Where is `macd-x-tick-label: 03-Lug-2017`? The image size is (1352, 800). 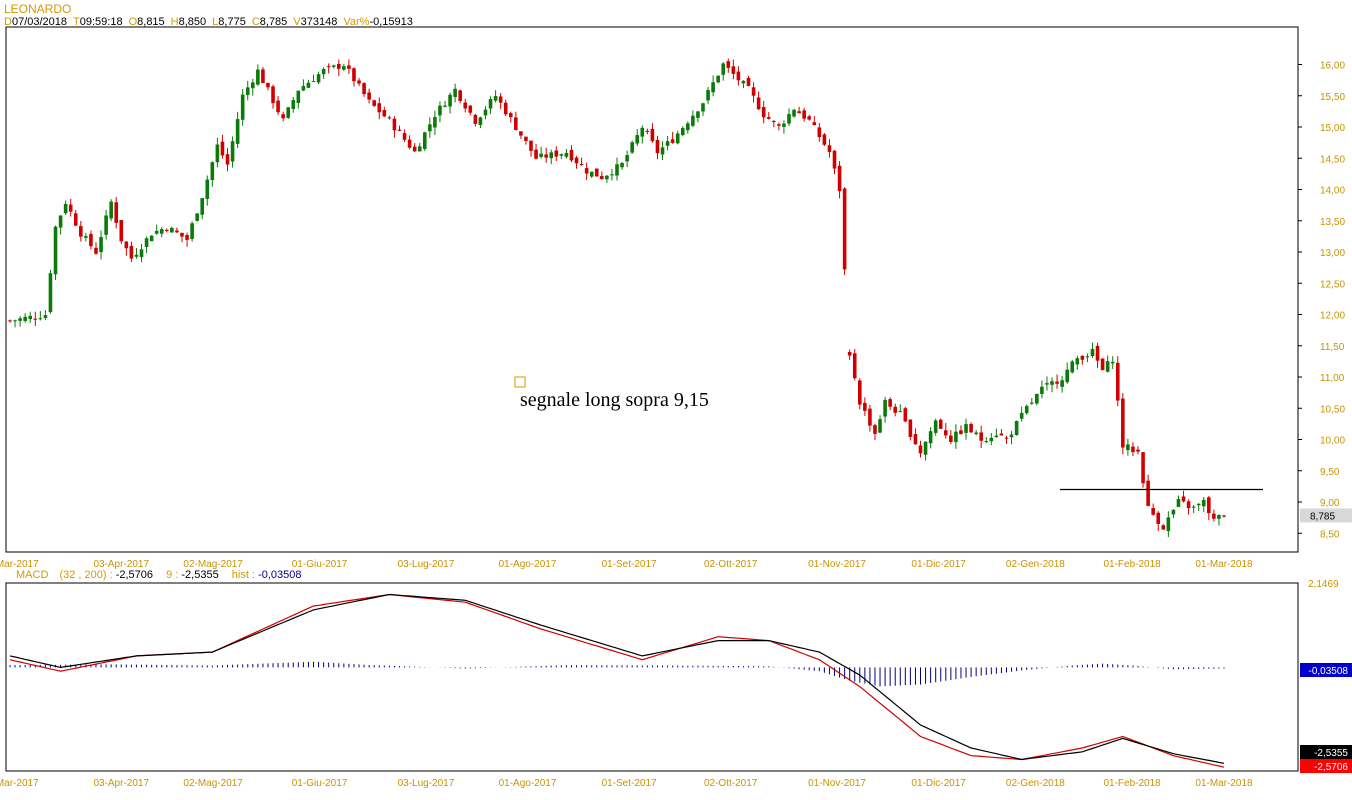
macd-x-tick-label: 03-Lug-2017 is located at coordinates (426, 783).